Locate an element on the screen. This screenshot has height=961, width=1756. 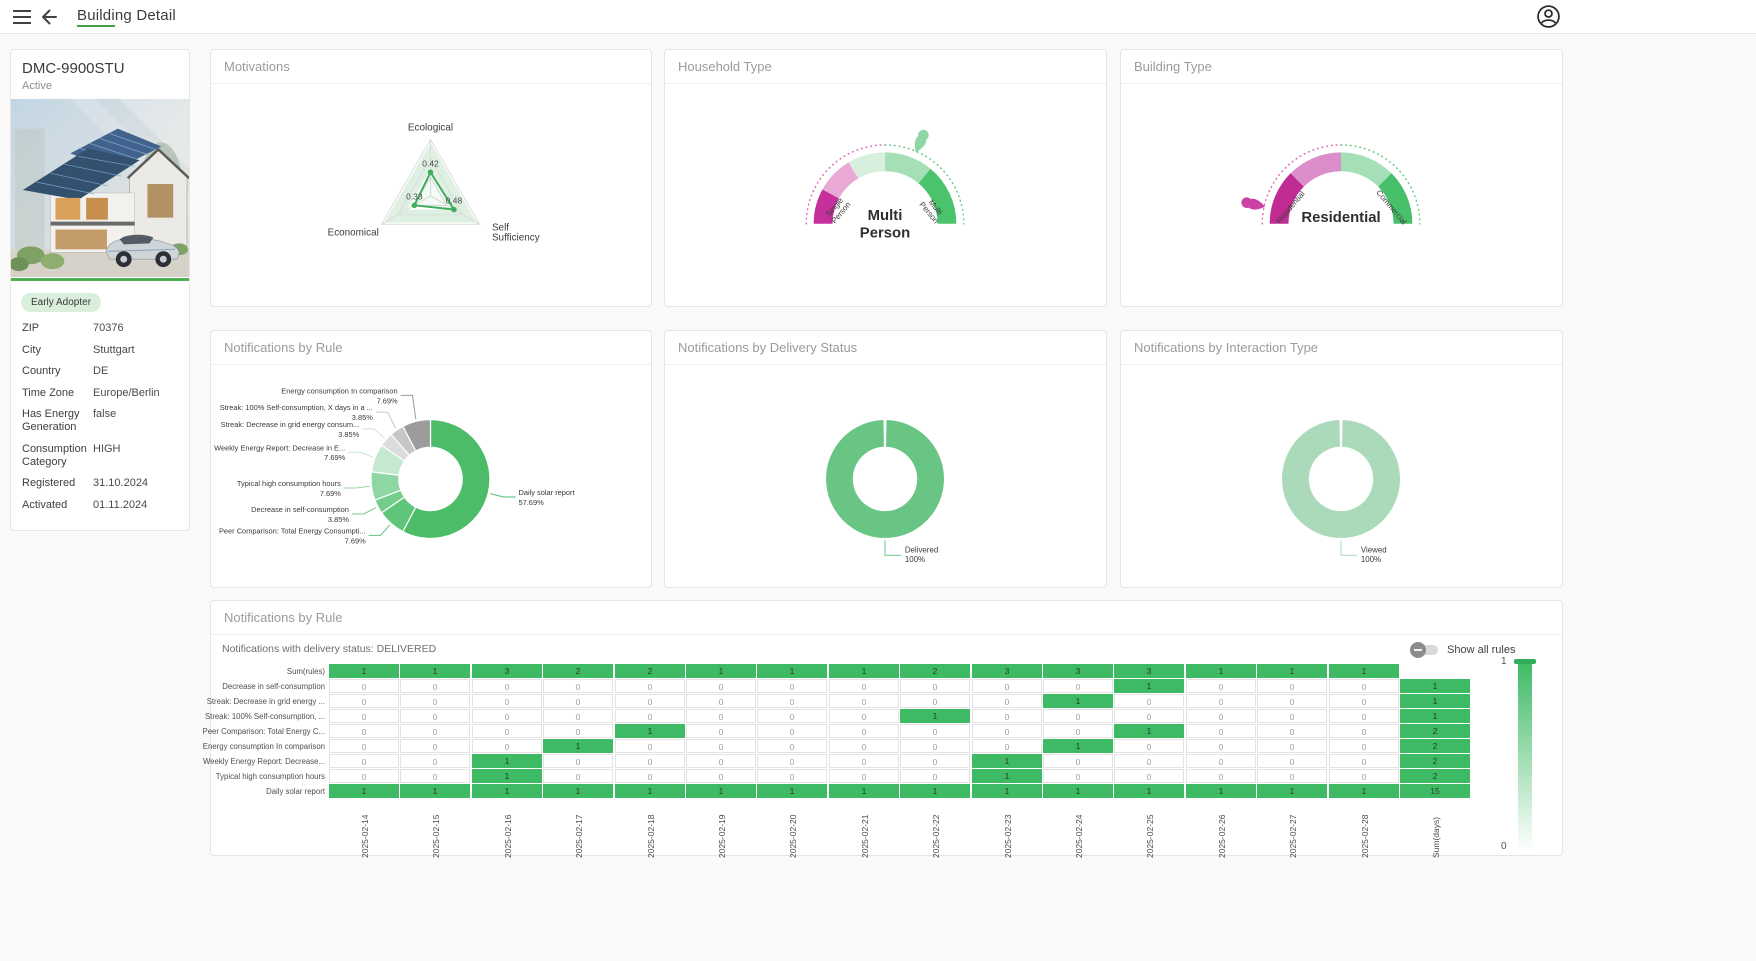
heatmap-legend-bar is located at coordinates (1525, 756).